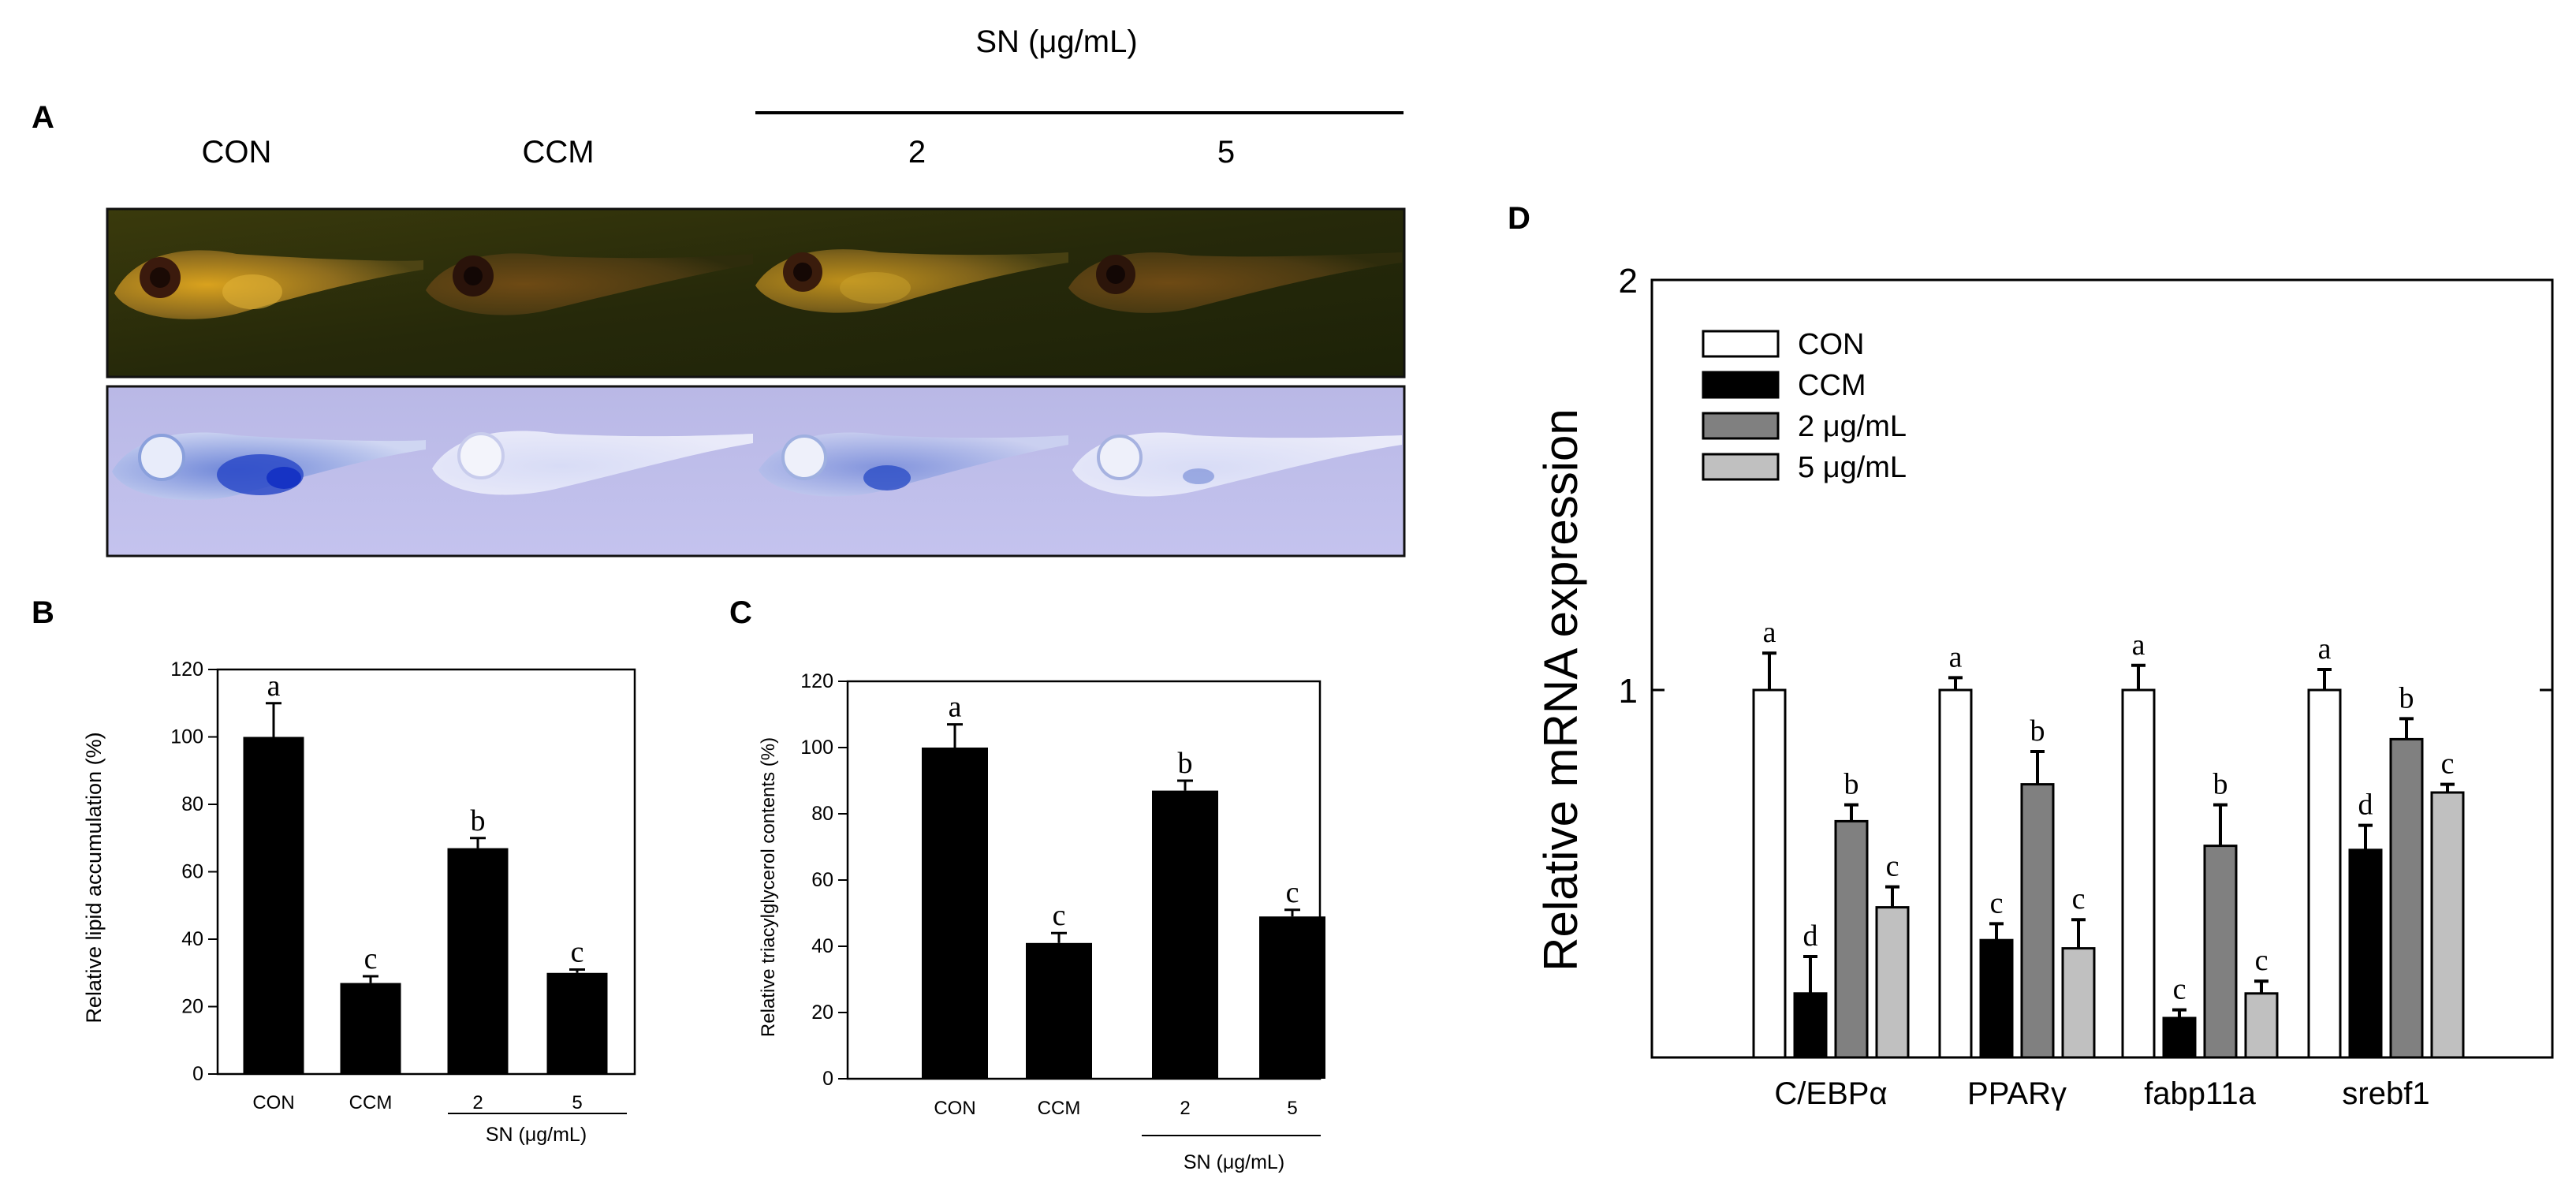  What do you see at coordinates (94, 877) in the screenshot?
I see `chart-b-ylabel: Relative lipid accumulation (%)` at bounding box center [94, 877].